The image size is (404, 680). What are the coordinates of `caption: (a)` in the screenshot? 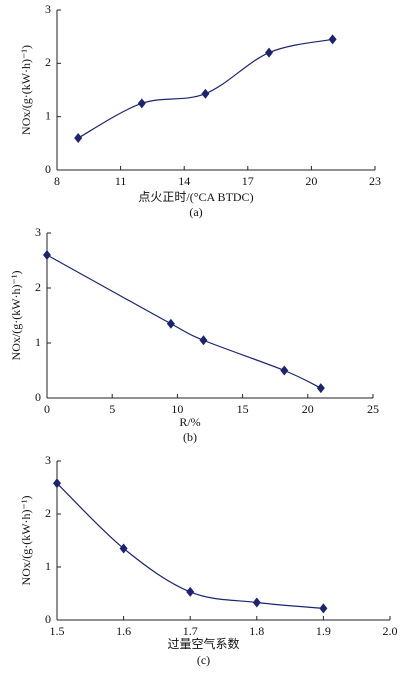 It's located at (195, 212).